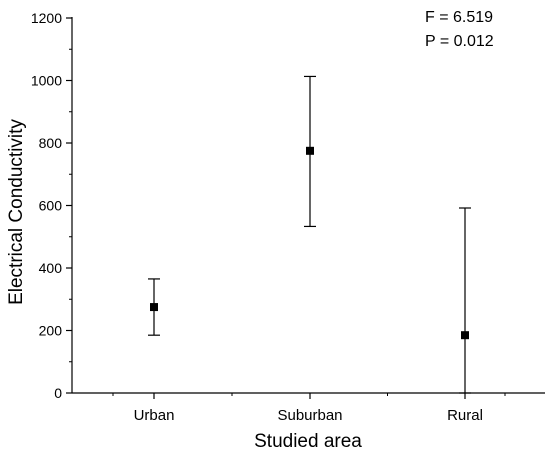  I want to click on y-tick-label: 600, so click(51, 206).